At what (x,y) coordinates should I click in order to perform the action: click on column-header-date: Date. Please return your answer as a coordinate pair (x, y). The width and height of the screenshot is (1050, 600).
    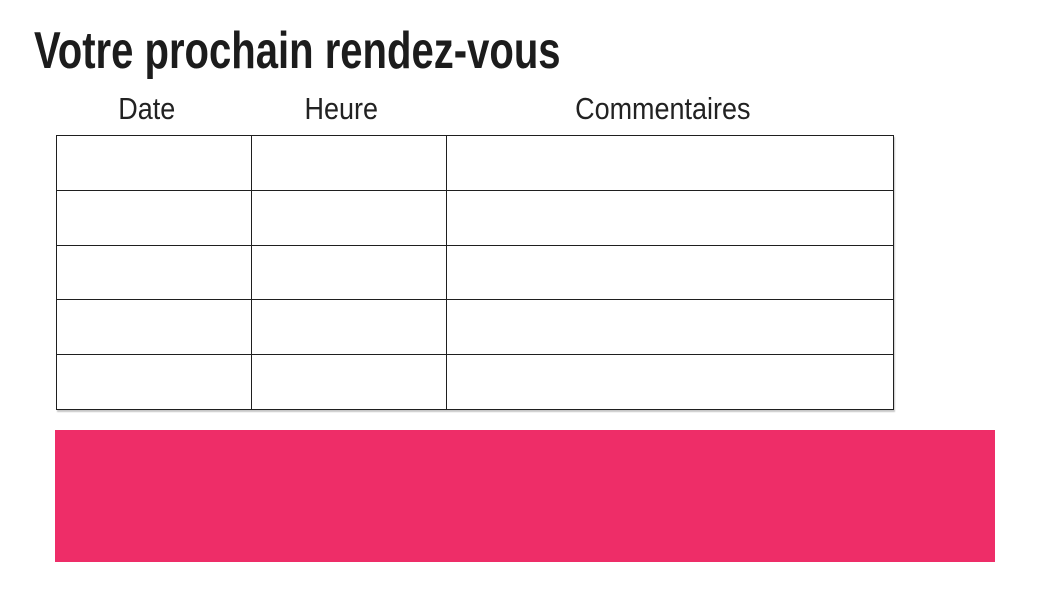
    Looking at the image, I should click on (146, 108).